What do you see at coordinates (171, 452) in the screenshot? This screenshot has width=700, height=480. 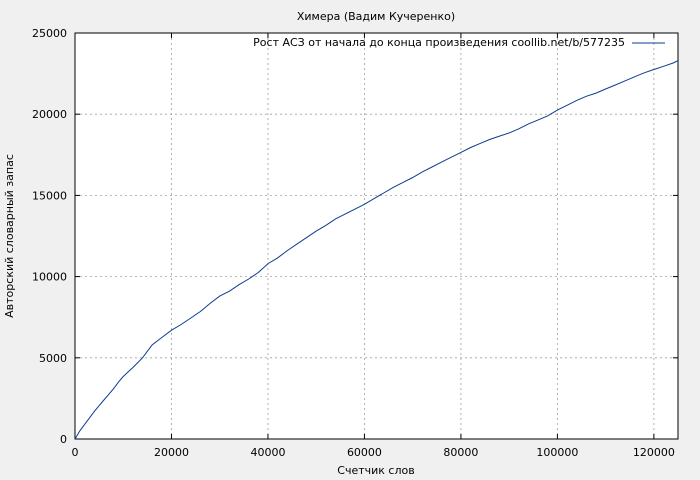 I see `x-tick-label: 20000` at bounding box center [171, 452].